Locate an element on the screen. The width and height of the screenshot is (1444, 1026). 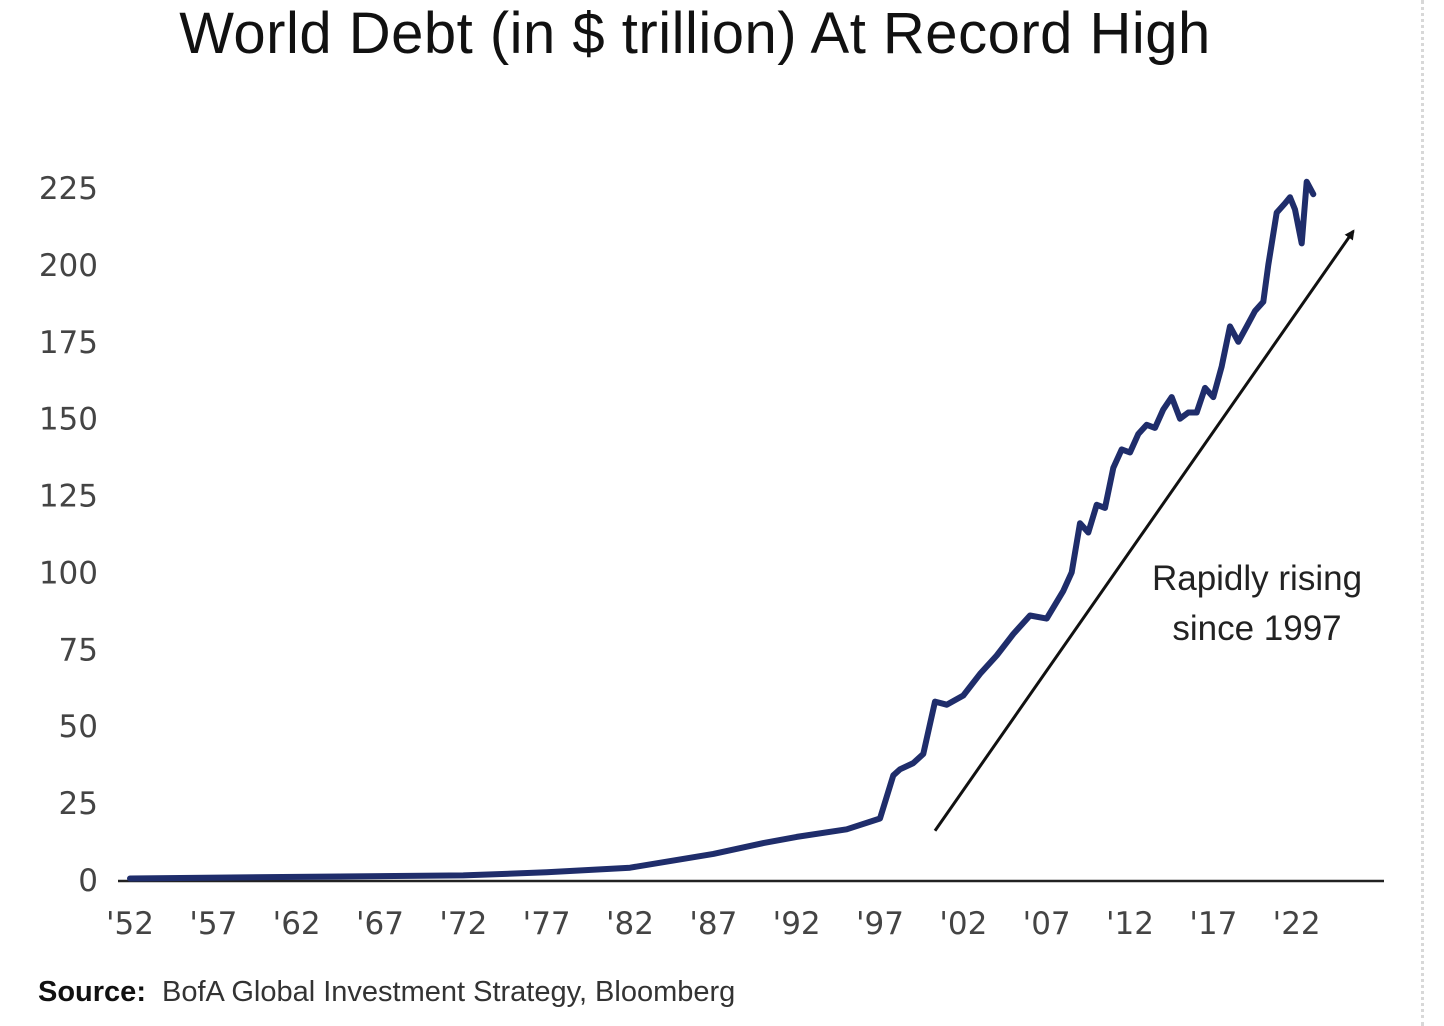
y-tick-label: 200 is located at coordinates (68, 266).